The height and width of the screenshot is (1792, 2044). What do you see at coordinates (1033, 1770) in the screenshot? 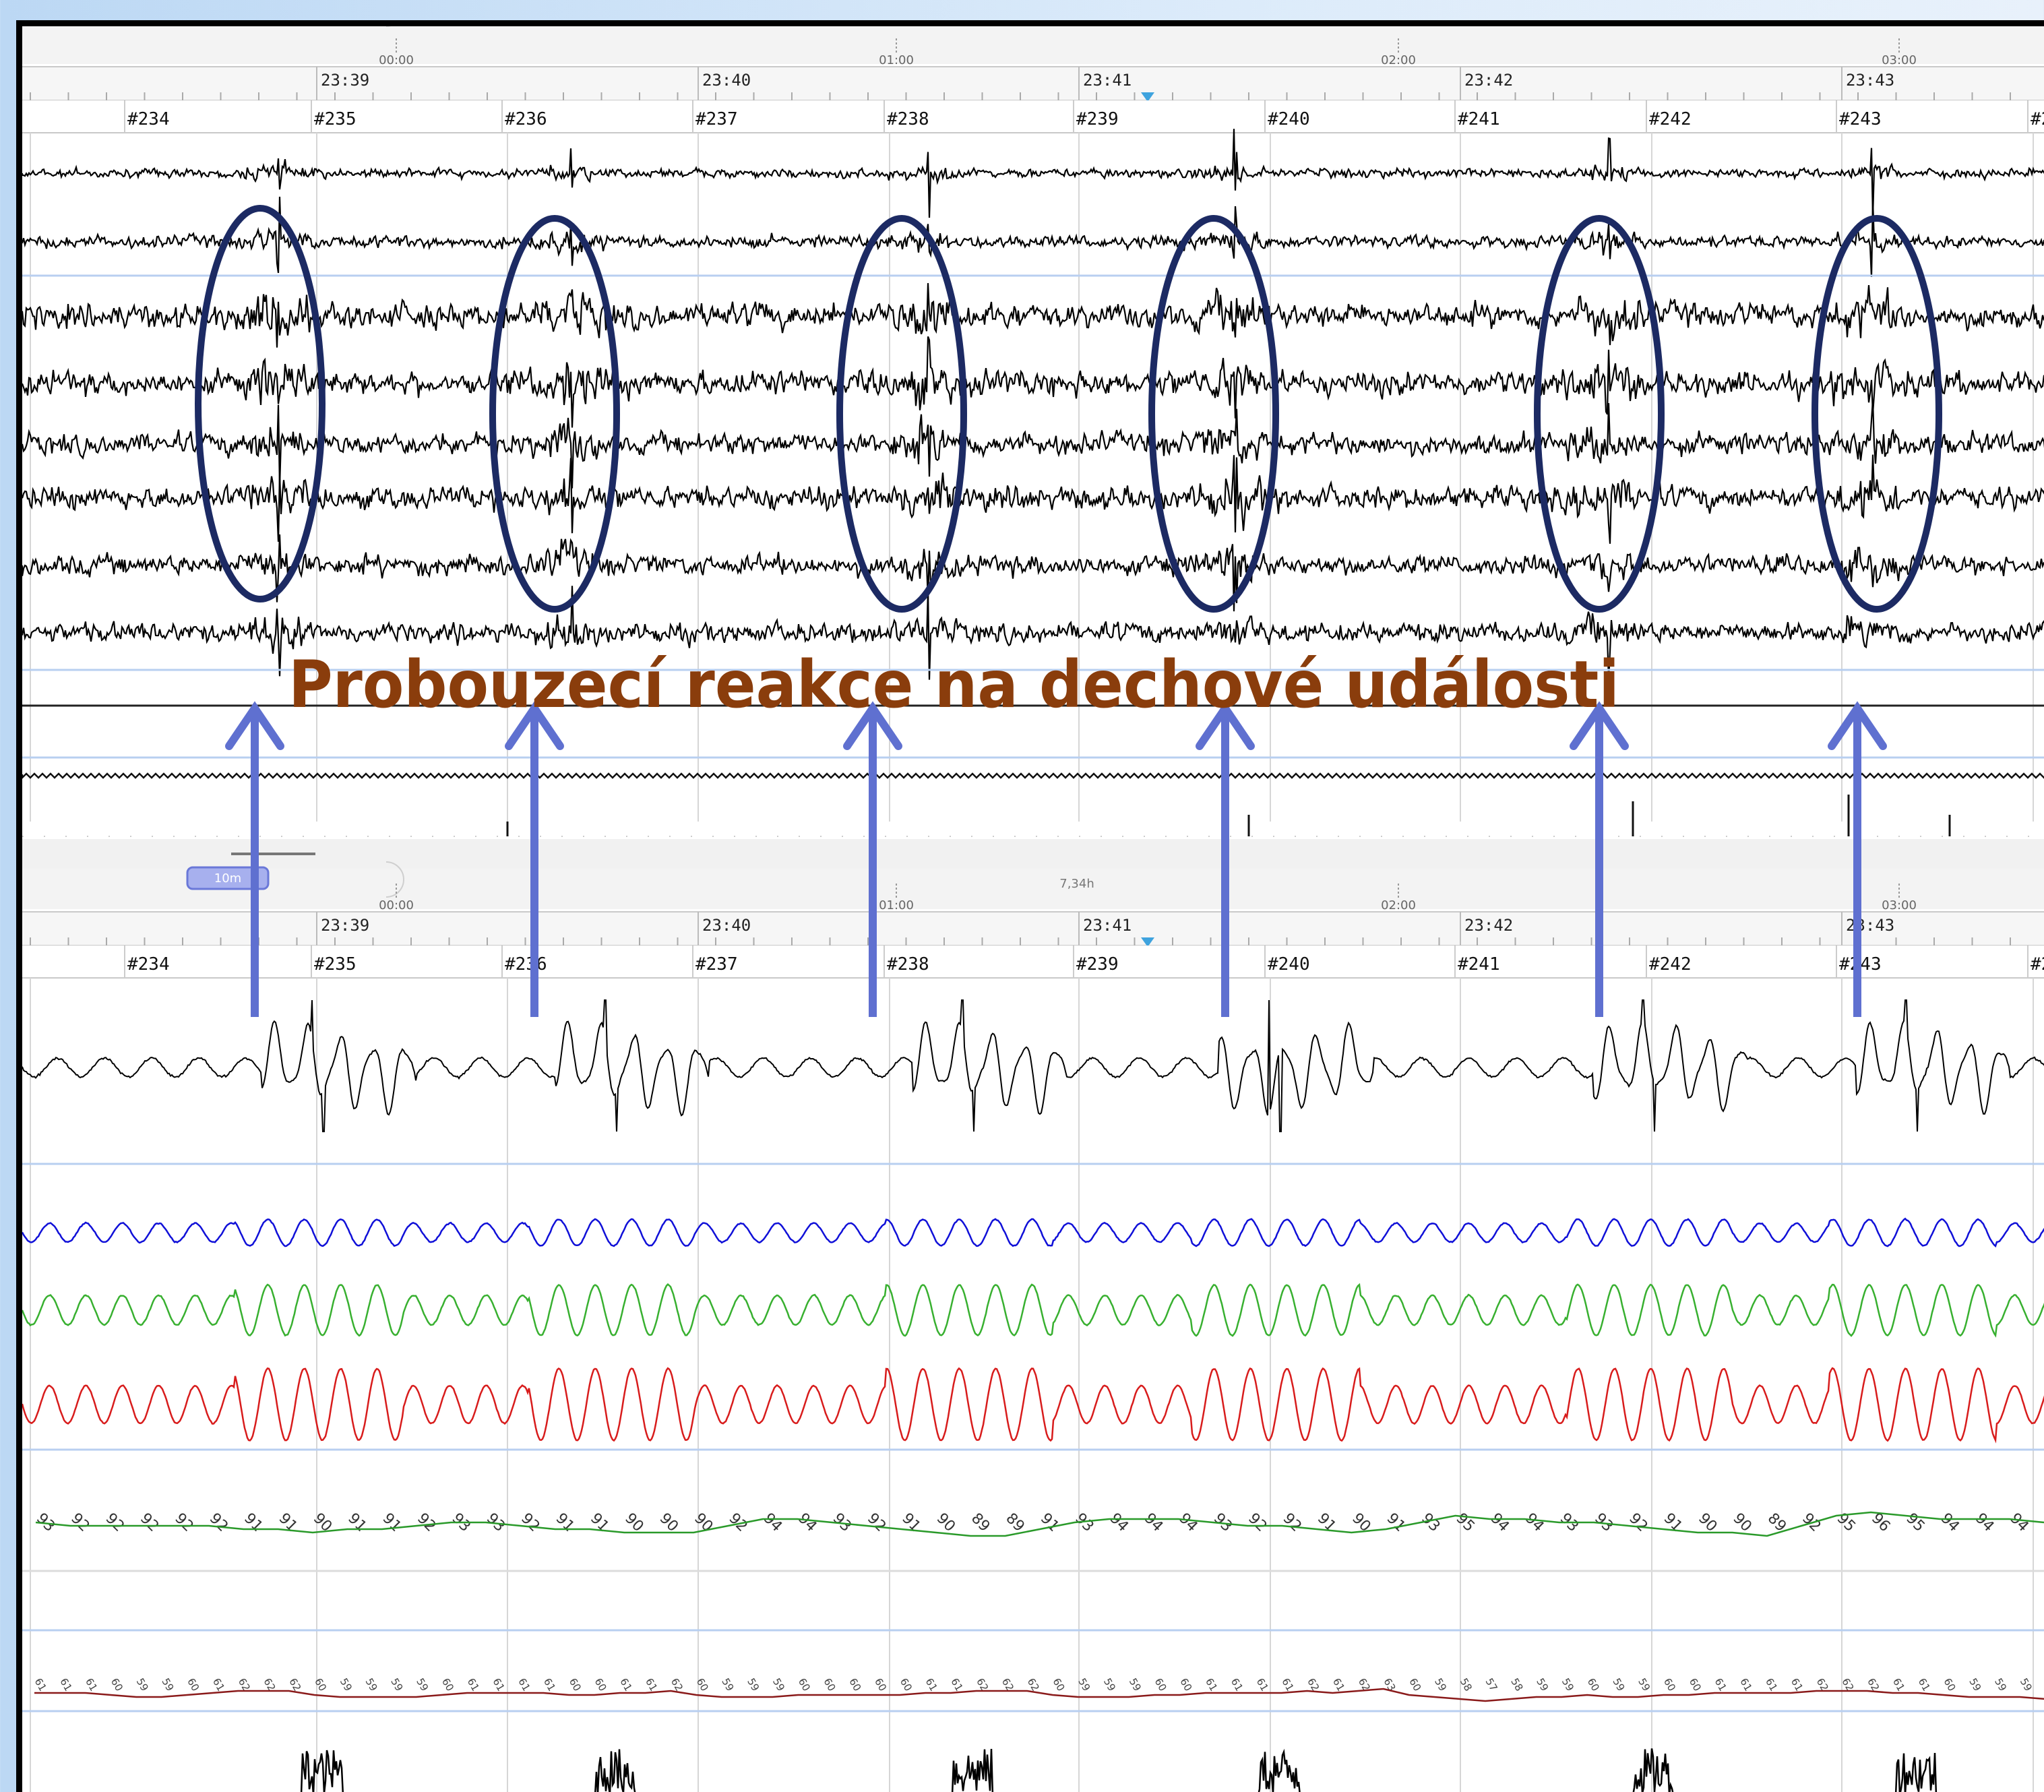
I see `snore-channel` at bounding box center [1033, 1770].